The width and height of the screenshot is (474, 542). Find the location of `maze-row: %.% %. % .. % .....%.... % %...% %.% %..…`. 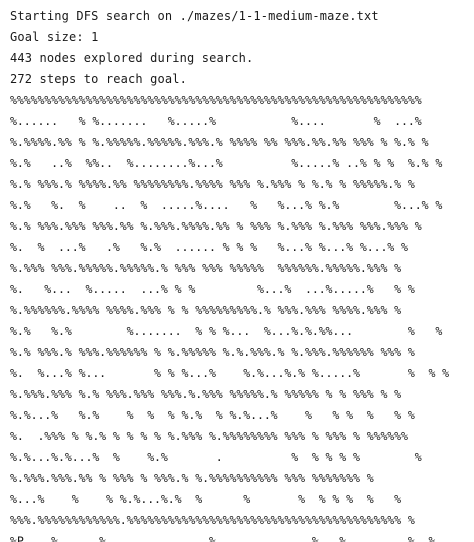

maze-row: %.% %. % .. % .....%.... % %...% %.% %..… is located at coordinates (226, 205).